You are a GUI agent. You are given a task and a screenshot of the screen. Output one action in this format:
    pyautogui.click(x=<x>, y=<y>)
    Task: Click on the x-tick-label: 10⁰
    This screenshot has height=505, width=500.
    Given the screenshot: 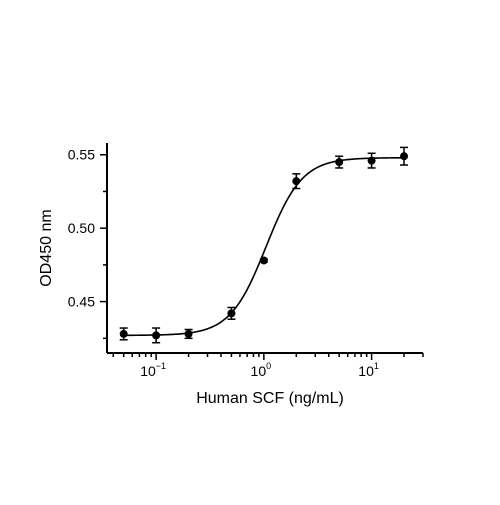 What is the action you would take?
    pyautogui.click(x=261, y=370)
    